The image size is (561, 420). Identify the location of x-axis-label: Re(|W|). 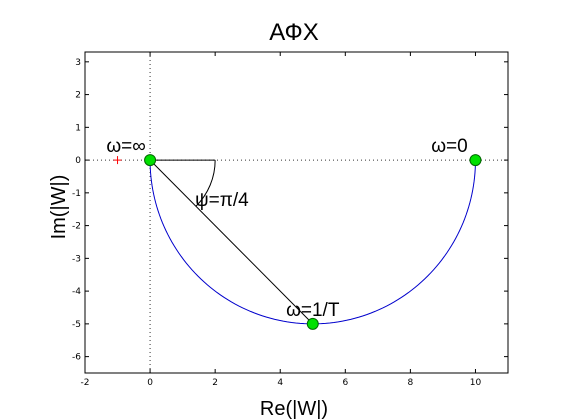
(294, 409).